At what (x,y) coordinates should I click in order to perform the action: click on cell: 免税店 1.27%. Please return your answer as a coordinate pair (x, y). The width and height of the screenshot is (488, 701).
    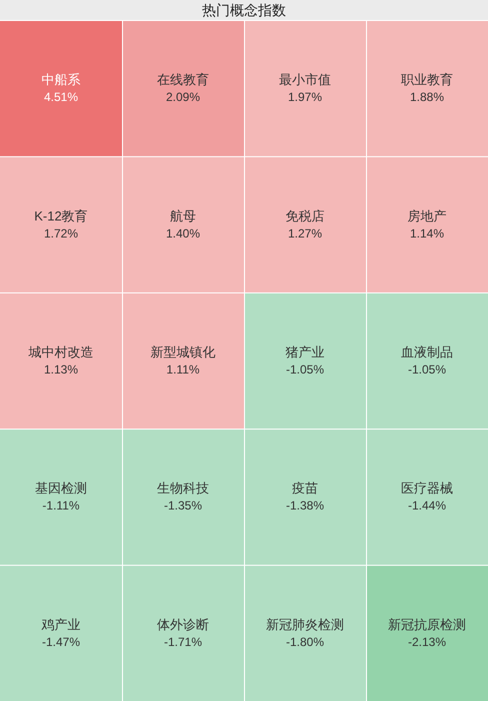
    Looking at the image, I should click on (305, 224).